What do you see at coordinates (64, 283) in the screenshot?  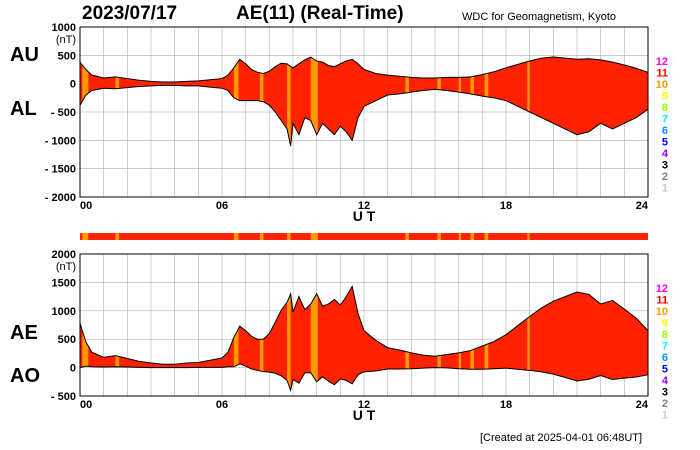 I see `y-tick-label: 1500` at bounding box center [64, 283].